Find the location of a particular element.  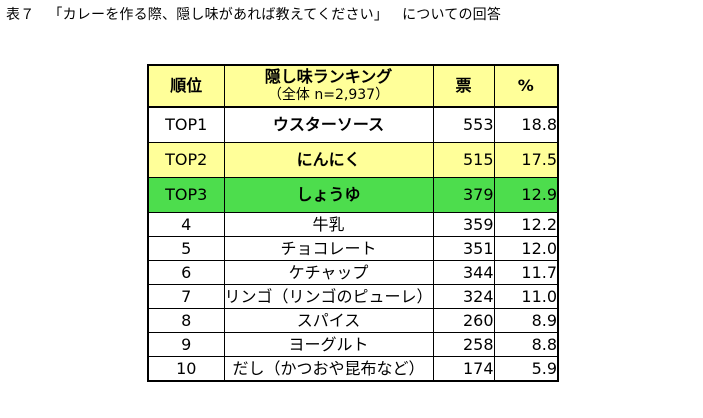

row-pct: 12.0 is located at coordinates (526, 248).